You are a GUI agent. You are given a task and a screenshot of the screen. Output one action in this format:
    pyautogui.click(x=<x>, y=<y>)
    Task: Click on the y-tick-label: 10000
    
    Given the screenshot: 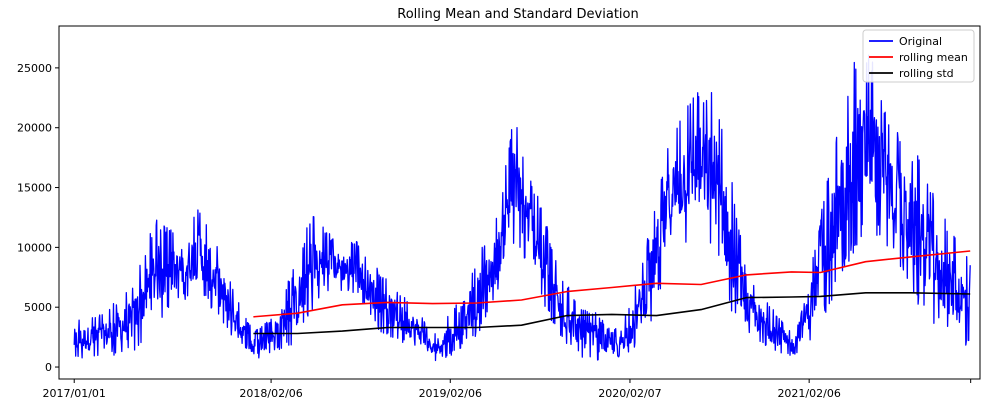 What is the action you would take?
    pyautogui.click(x=34, y=247)
    